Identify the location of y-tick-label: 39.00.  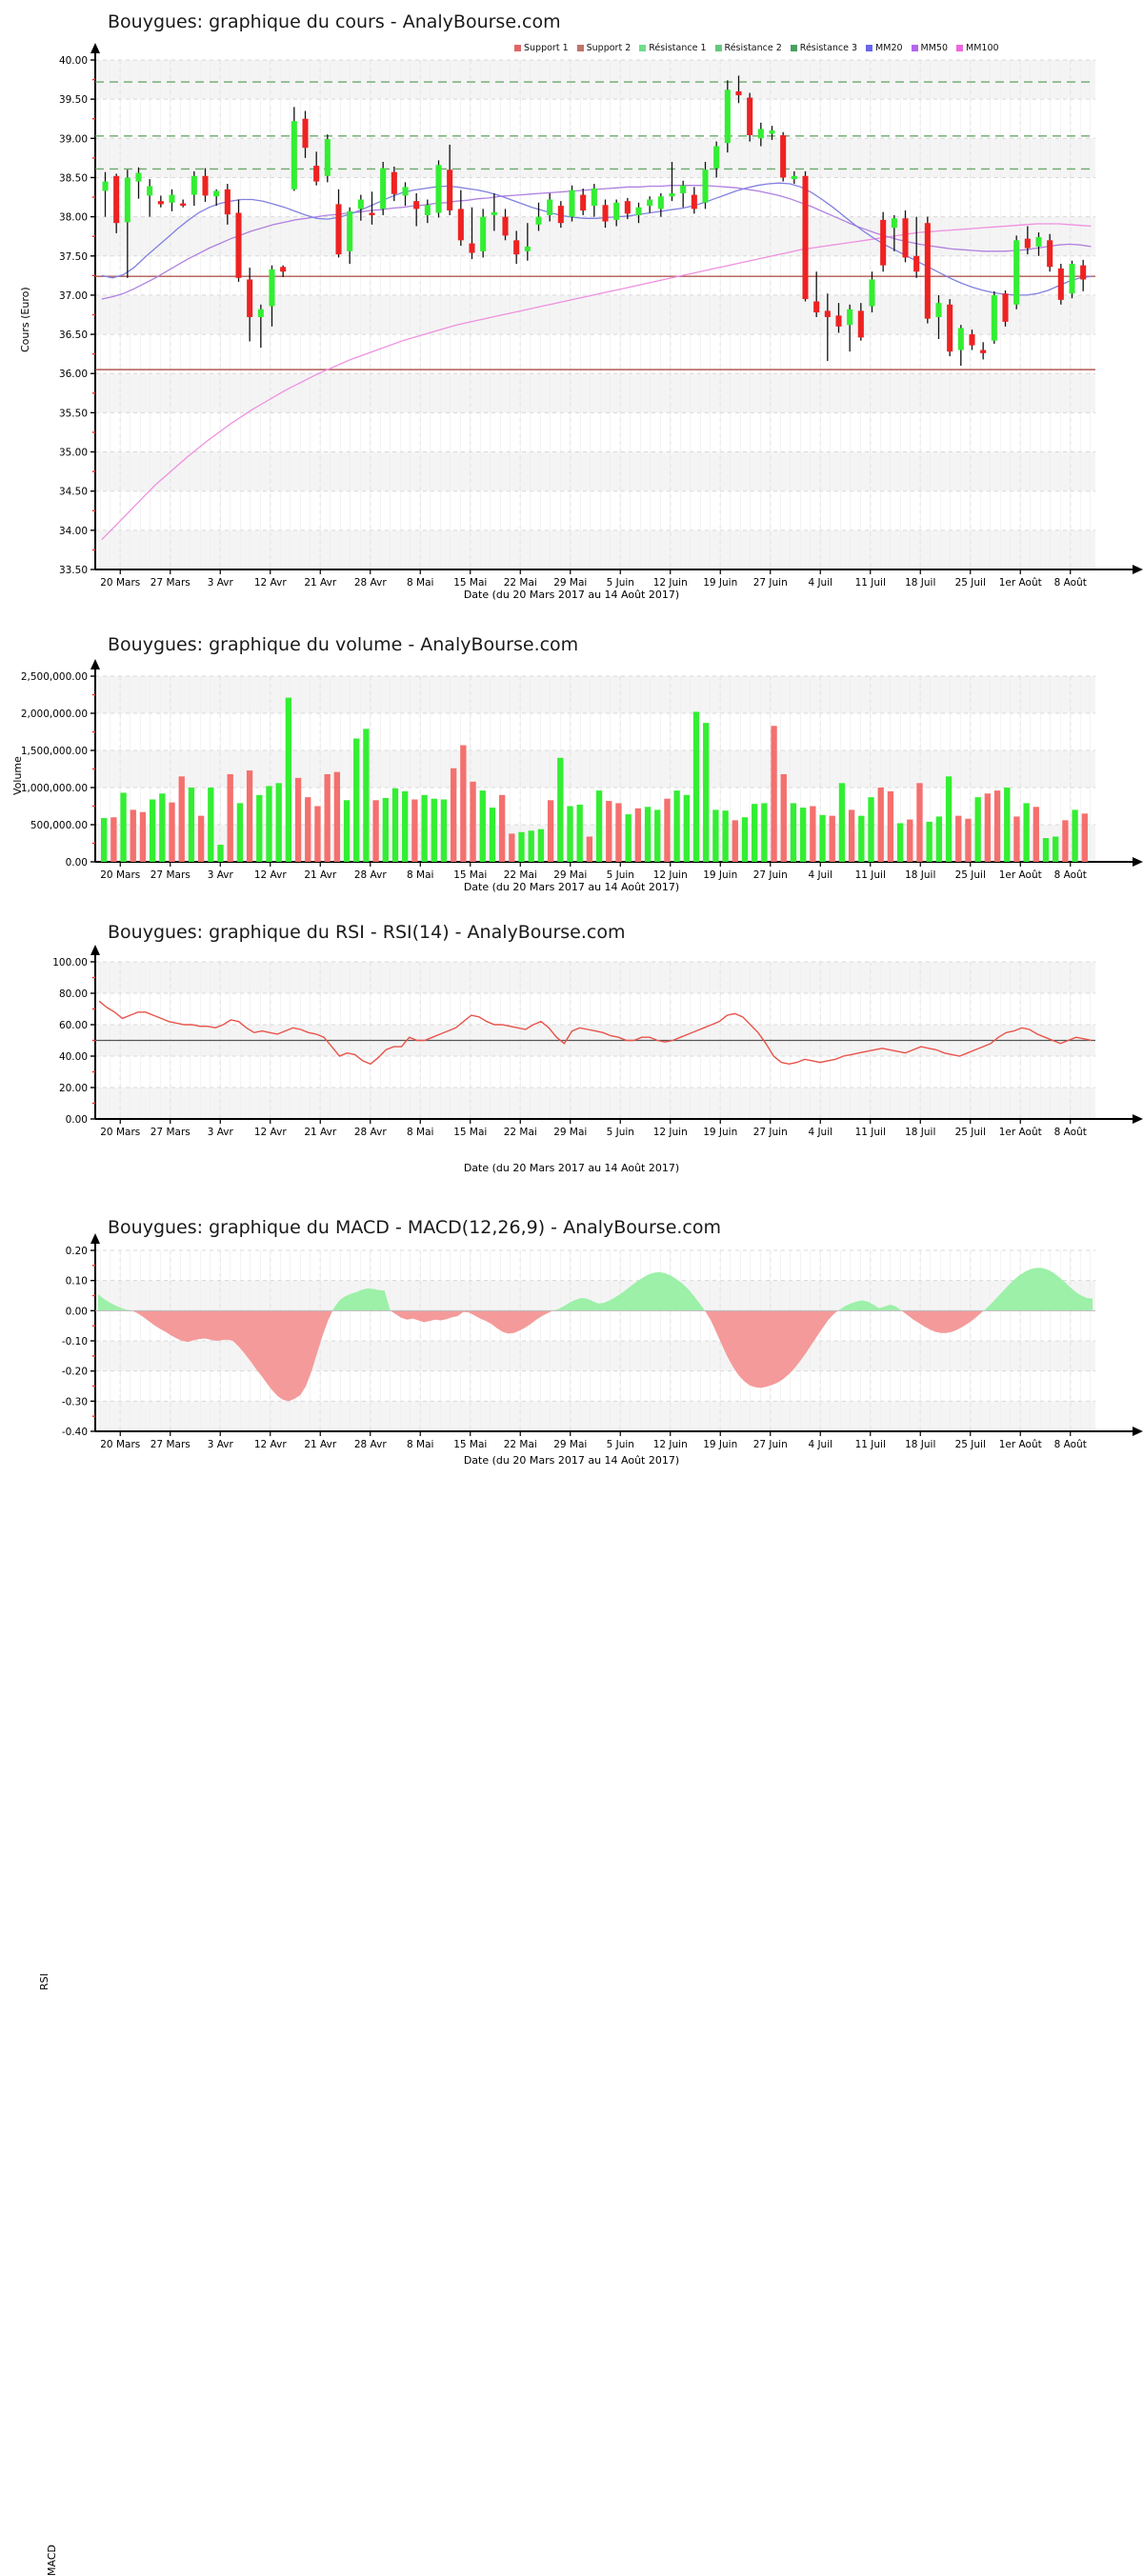
(73, 139).